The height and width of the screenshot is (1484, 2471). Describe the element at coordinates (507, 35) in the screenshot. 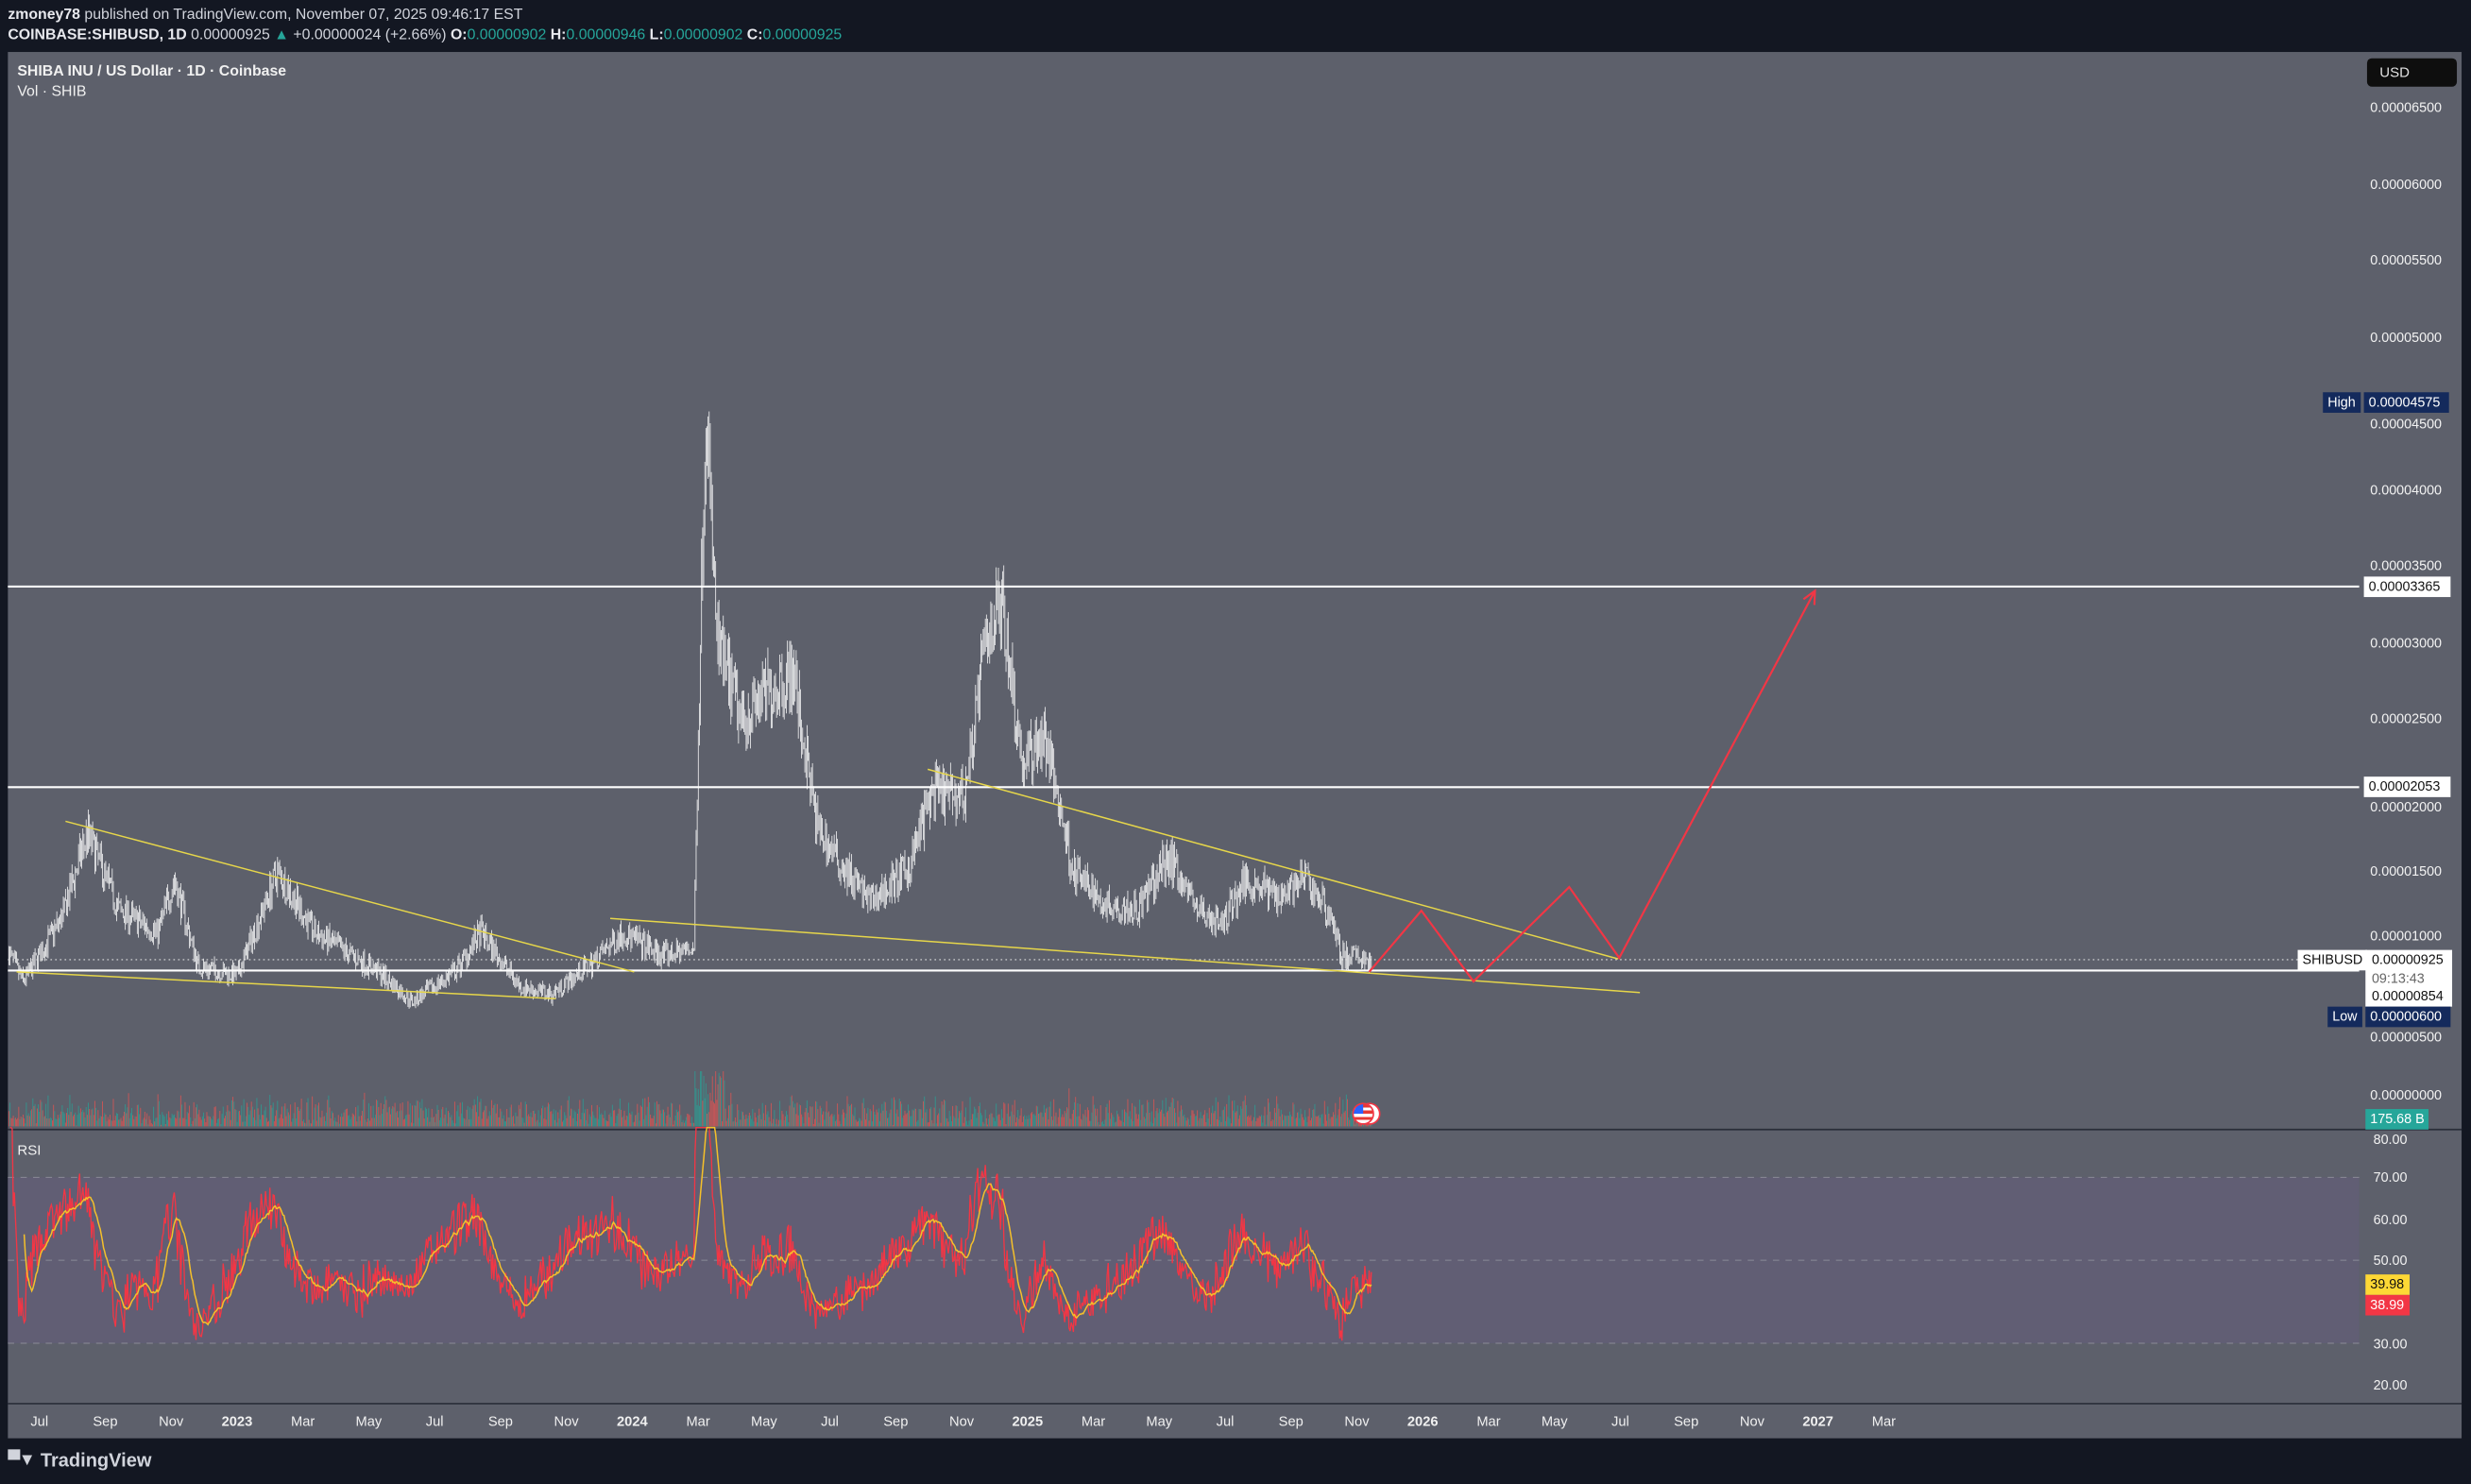

I see `open-value: 0.00000902` at that location.